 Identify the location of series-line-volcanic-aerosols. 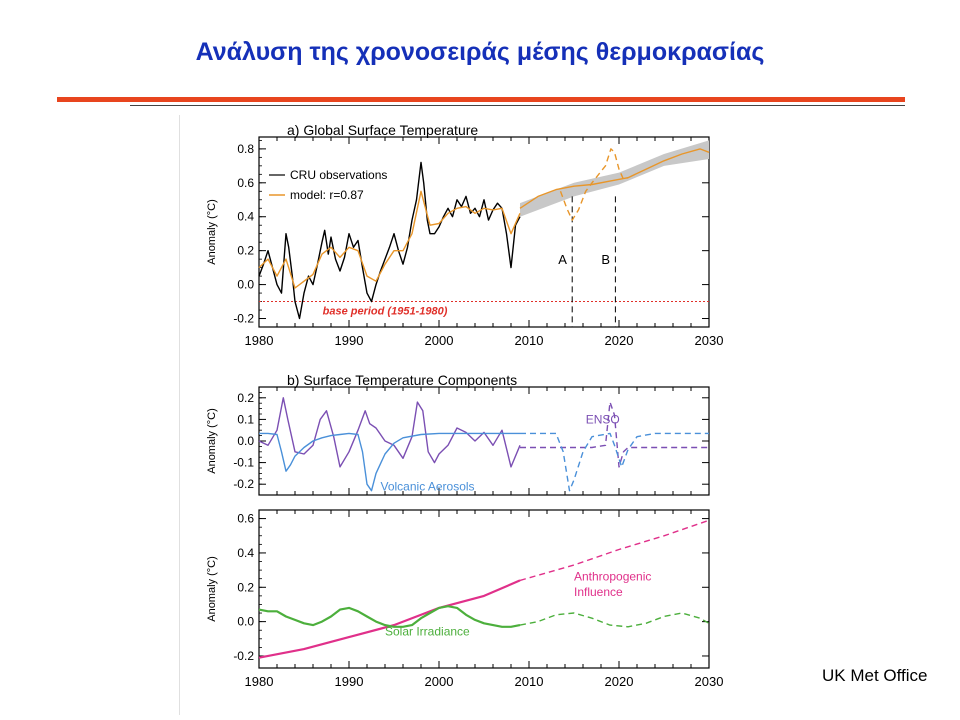
(389, 462).